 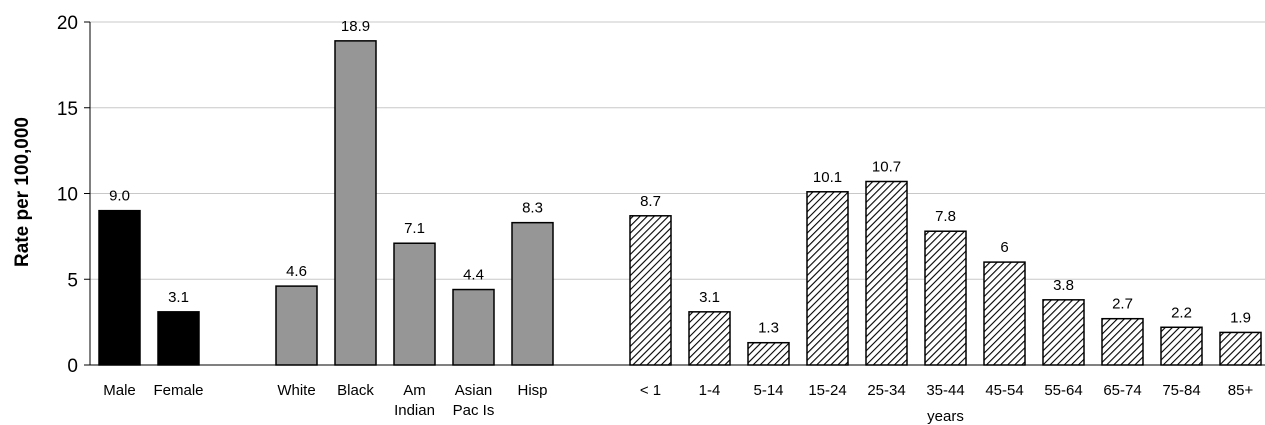 I want to click on x-tick-label: Female, so click(x=178, y=390).